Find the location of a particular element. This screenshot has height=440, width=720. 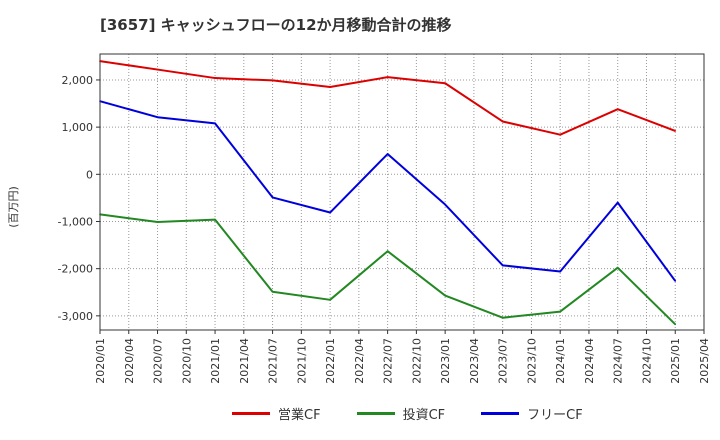

x-tick-label: 2024/04 is located at coordinates (589, 361).